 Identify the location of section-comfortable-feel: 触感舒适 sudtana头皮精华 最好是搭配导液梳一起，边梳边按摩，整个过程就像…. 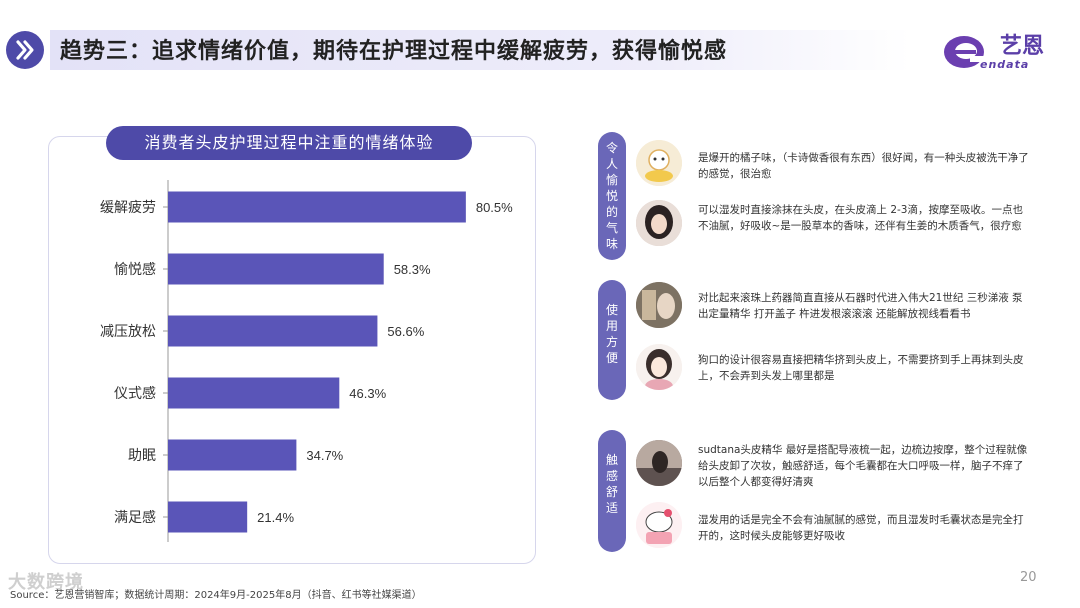
(818, 492).